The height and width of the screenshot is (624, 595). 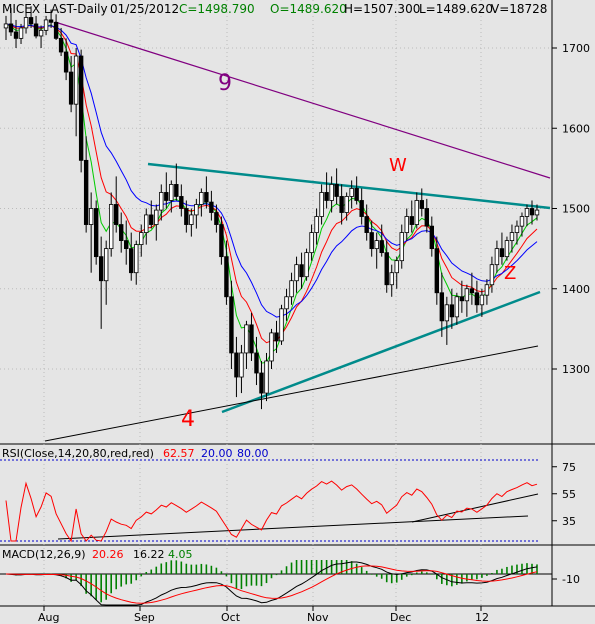 What do you see at coordinates (217, 453) in the screenshot?
I see `rsi-lower-level: 20.00` at bounding box center [217, 453].